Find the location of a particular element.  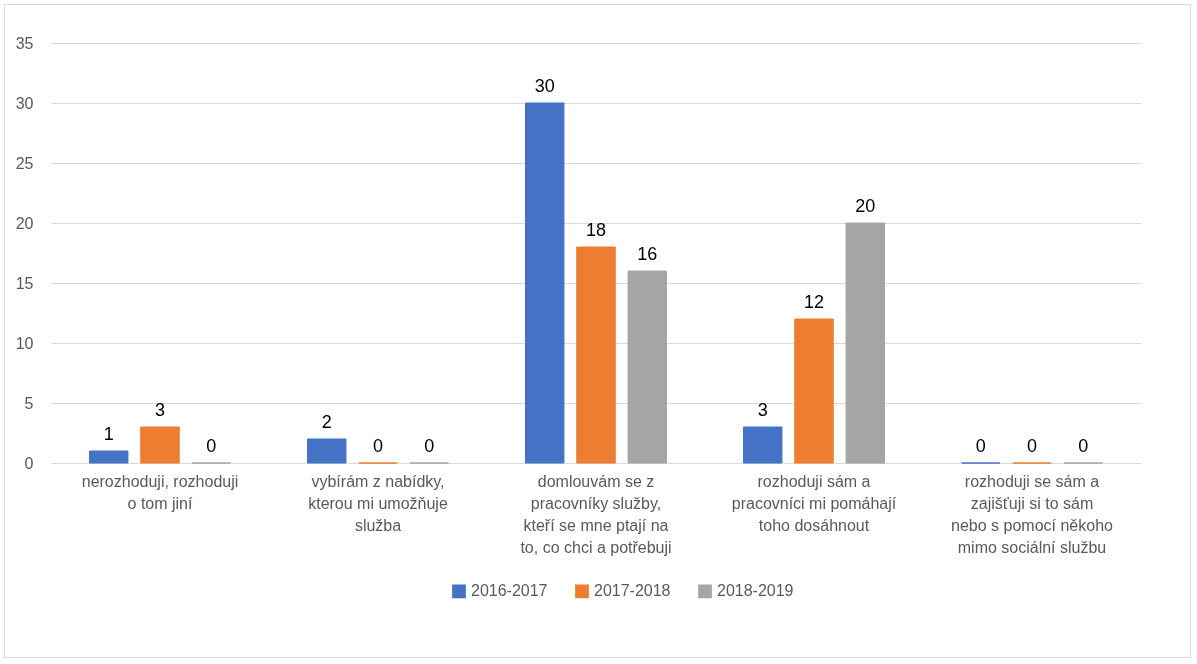

data-label: 18 is located at coordinates (596, 230).